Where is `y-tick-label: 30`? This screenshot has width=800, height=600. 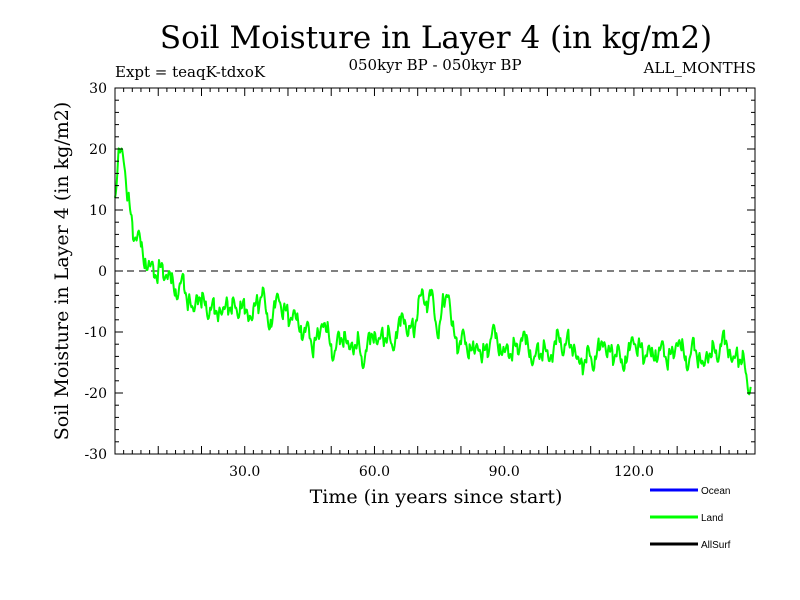
y-tick-label: 30 is located at coordinates (98, 89).